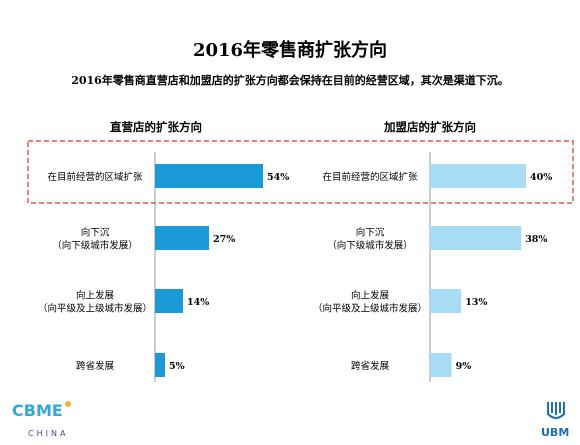  I want to click on category-label-direct-2: 向下沉, so click(95, 233).